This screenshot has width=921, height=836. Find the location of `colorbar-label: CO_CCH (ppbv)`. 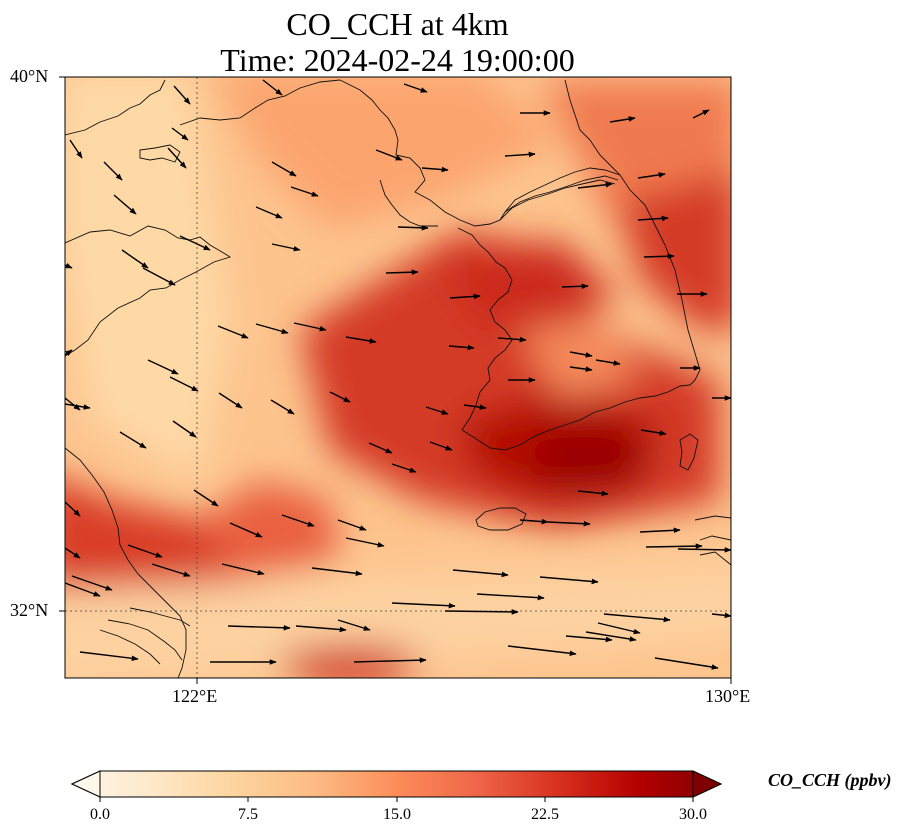

colorbar-label: CO_CCH (ppbv) is located at coordinates (830, 780).